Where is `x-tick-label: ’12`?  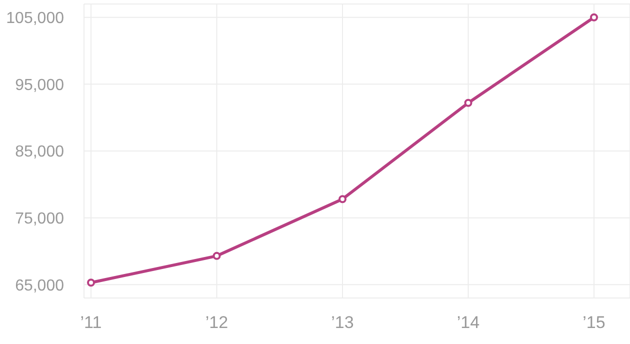
x-tick-label: ’12 is located at coordinates (216, 322).